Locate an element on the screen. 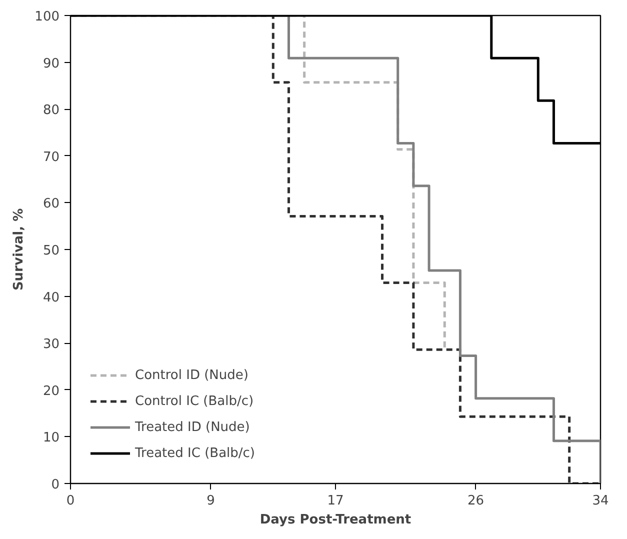  y-tick-label: 50 is located at coordinates (51, 251).